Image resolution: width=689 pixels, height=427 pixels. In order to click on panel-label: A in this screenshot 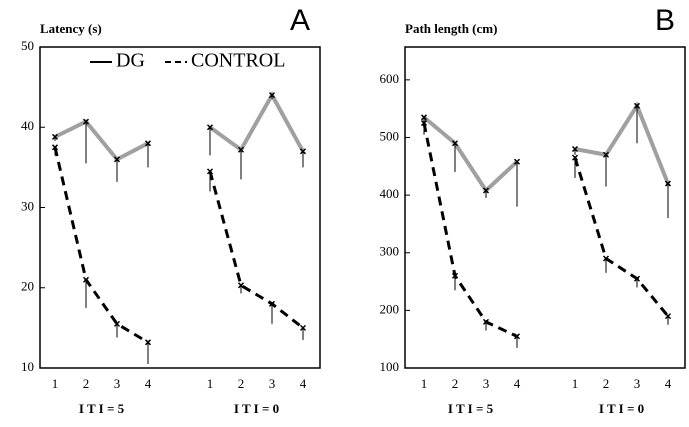, I will do `click(300, 20)`.